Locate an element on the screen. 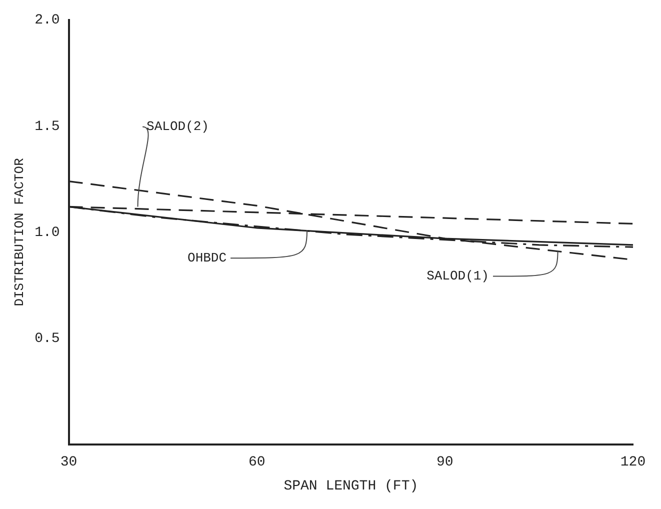  x-tick-label: 90 is located at coordinates (445, 462).